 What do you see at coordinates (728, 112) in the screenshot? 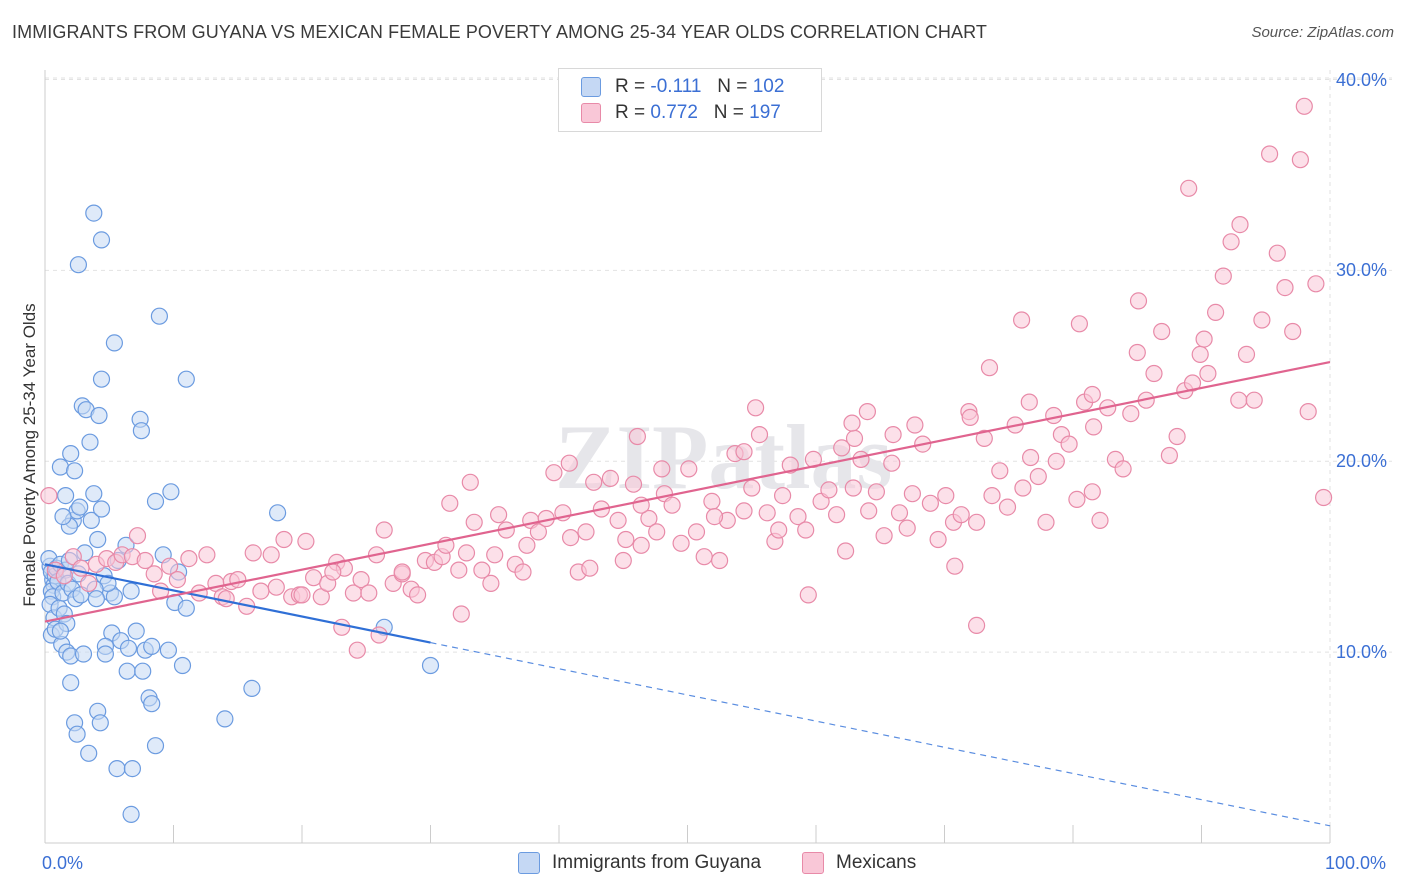
I see `legend-n-label: N =` at bounding box center [728, 112].